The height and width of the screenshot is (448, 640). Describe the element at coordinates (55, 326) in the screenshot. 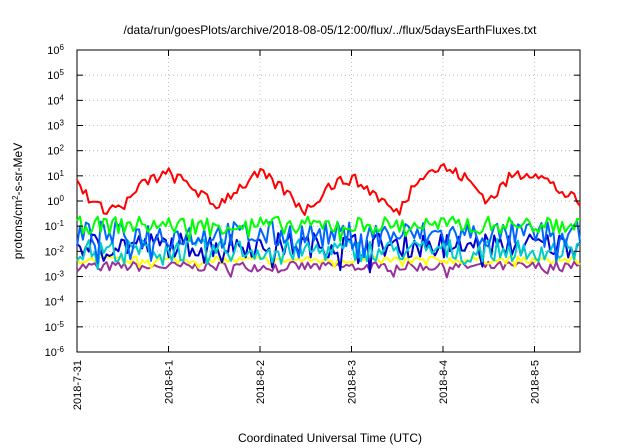

I see `y-tick-label: 10⁻⁵` at that location.